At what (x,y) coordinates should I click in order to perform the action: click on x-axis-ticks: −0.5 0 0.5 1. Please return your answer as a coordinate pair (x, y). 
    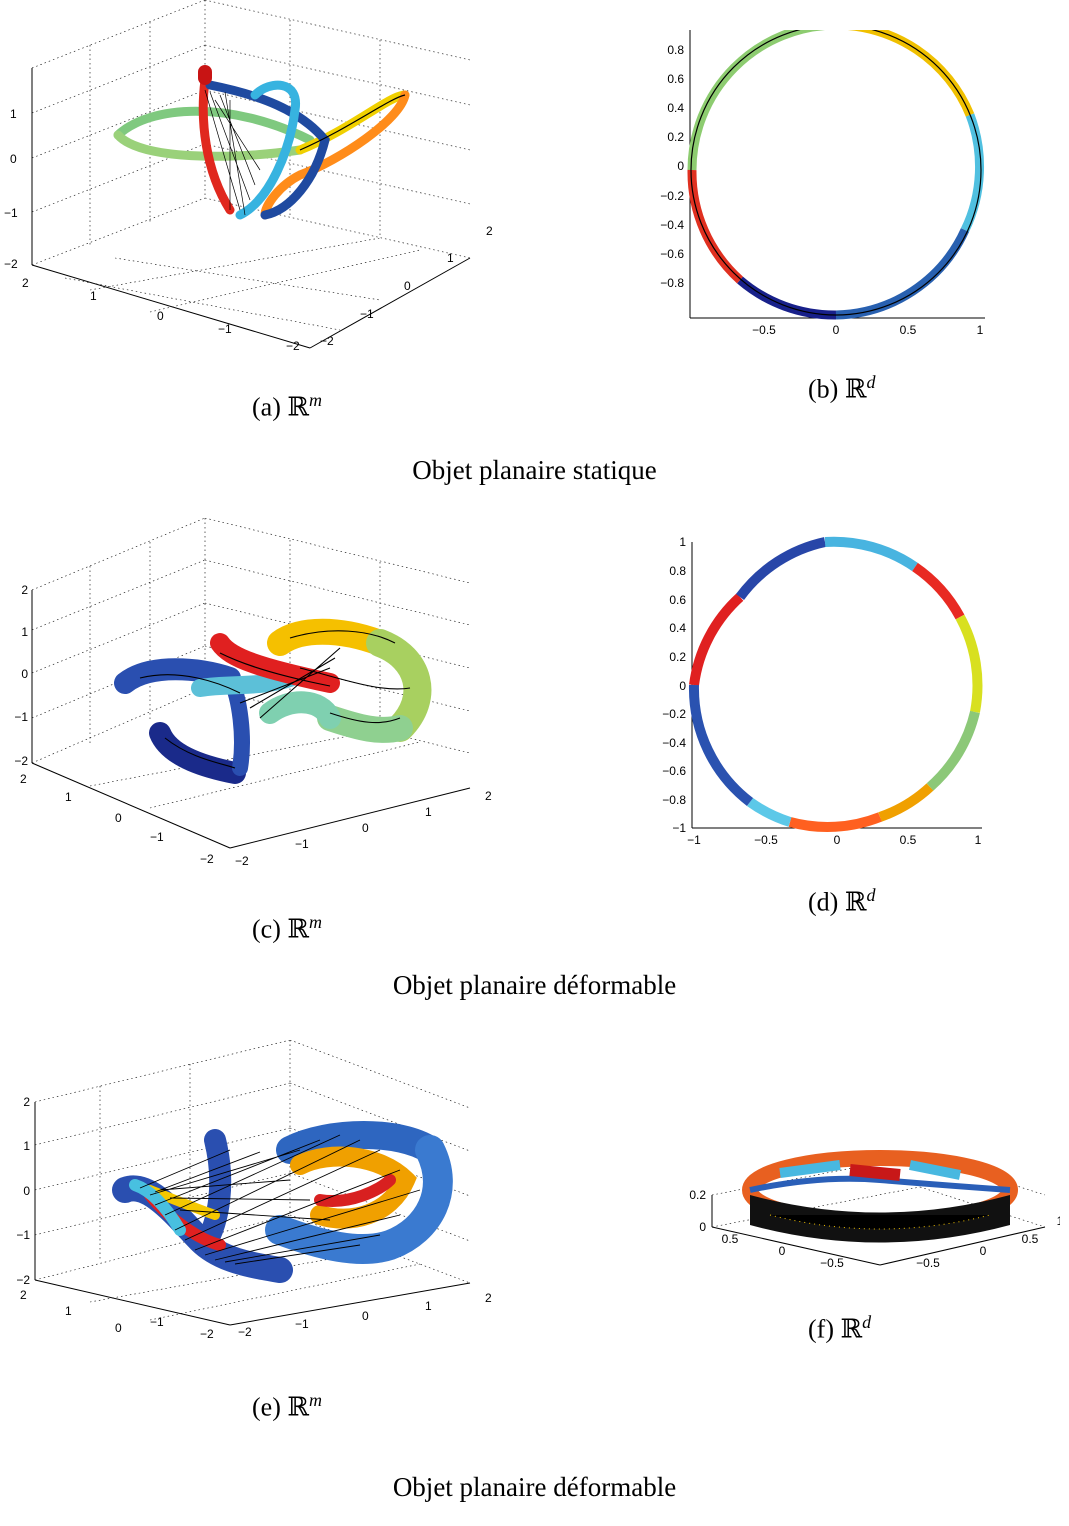
    Looking at the image, I should click on (868, 330).